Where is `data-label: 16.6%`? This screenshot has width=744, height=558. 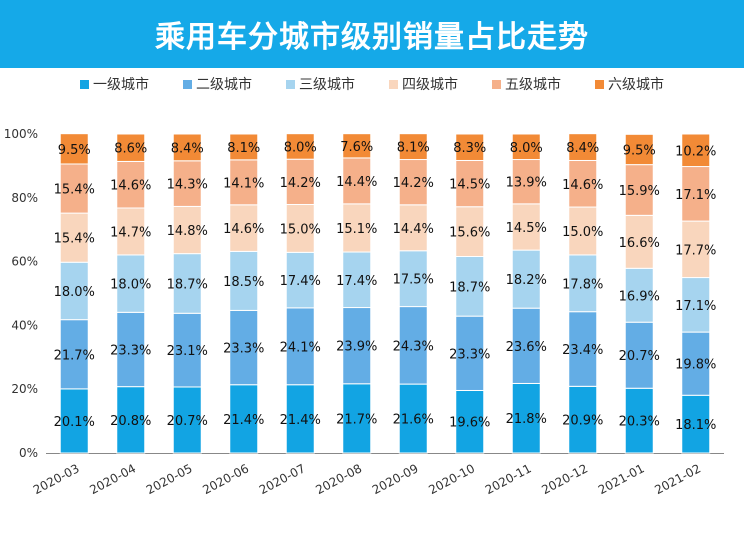 data-label: 16.6% is located at coordinates (639, 243).